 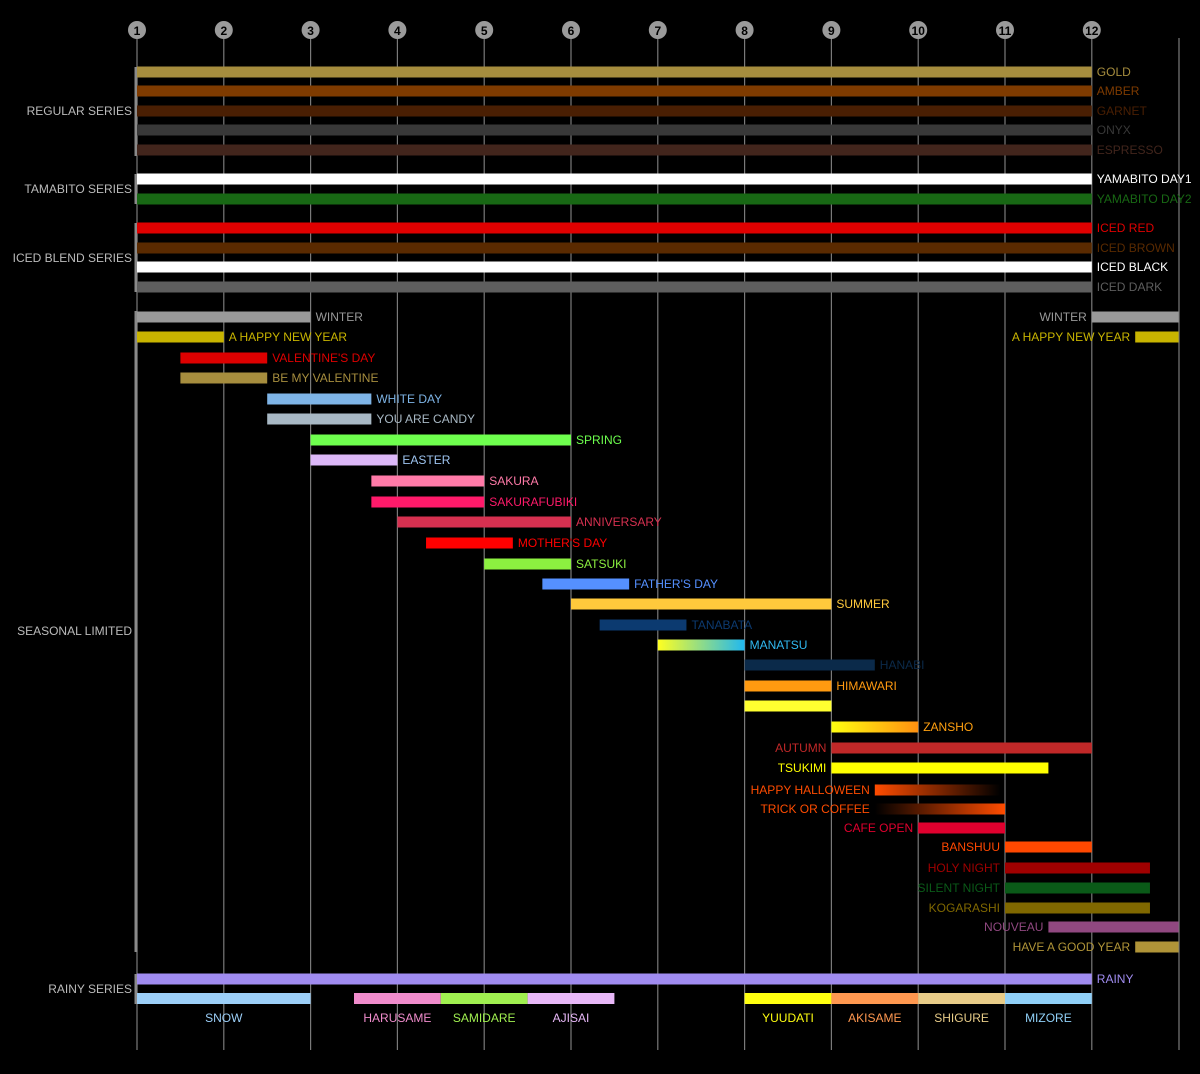 What do you see at coordinates (1129, 287) in the screenshot?
I see `bar-label: ICED DARK` at bounding box center [1129, 287].